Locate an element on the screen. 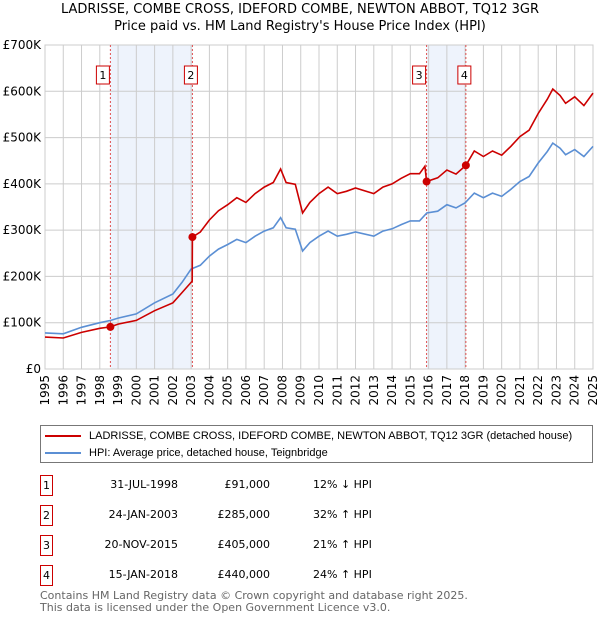 This screenshot has width=600, height=620. sale-marker-label: 4 is located at coordinates (464, 75).